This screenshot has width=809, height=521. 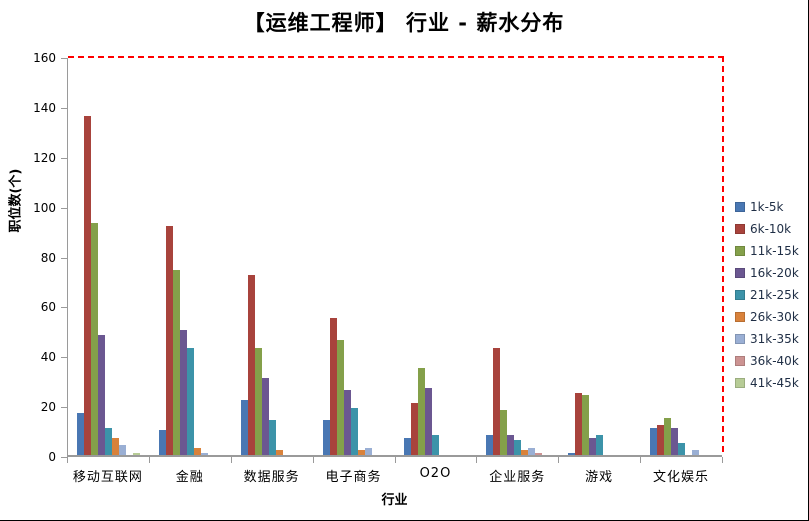 I want to click on legend-item: 41k-45k, so click(x=767, y=383).